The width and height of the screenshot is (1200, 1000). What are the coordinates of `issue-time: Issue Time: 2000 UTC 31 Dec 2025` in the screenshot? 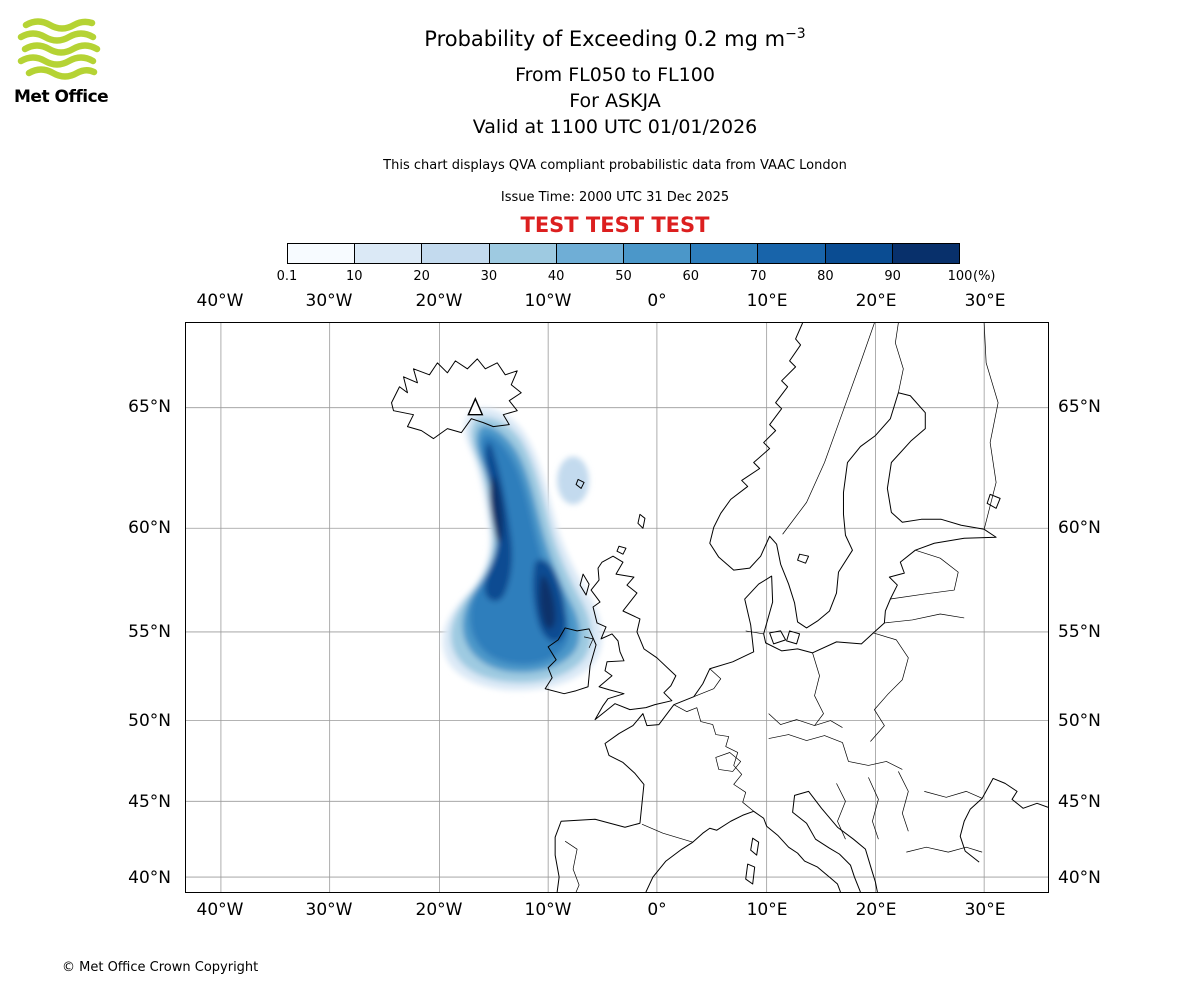 It's located at (615, 197).